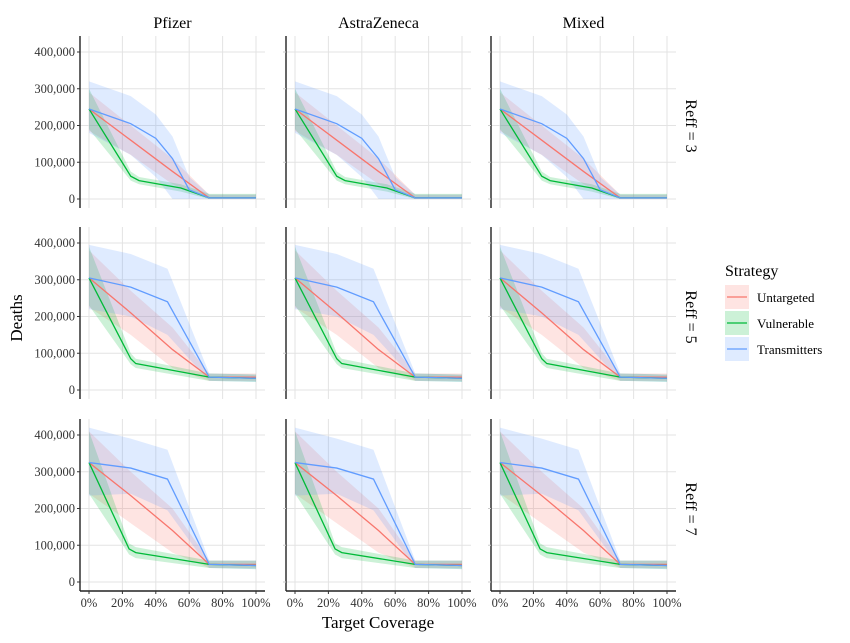 This screenshot has height=643, width=850. I want to click on panel-mixed-3: 0% 20% 40% 60% 80% 100%, so click(585, 514).